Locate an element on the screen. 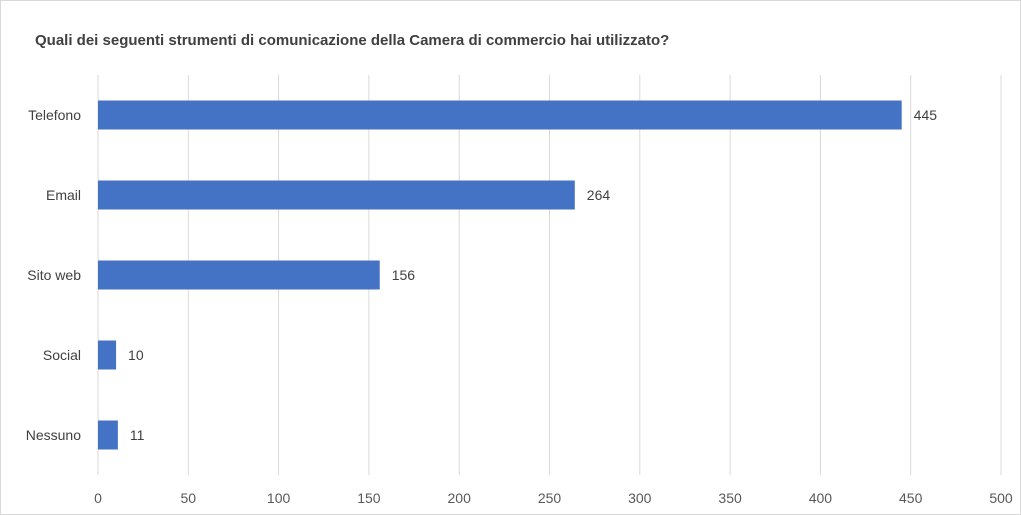 The image size is (1021, 515). bar-sito-web is located at coordinates (239, 275).